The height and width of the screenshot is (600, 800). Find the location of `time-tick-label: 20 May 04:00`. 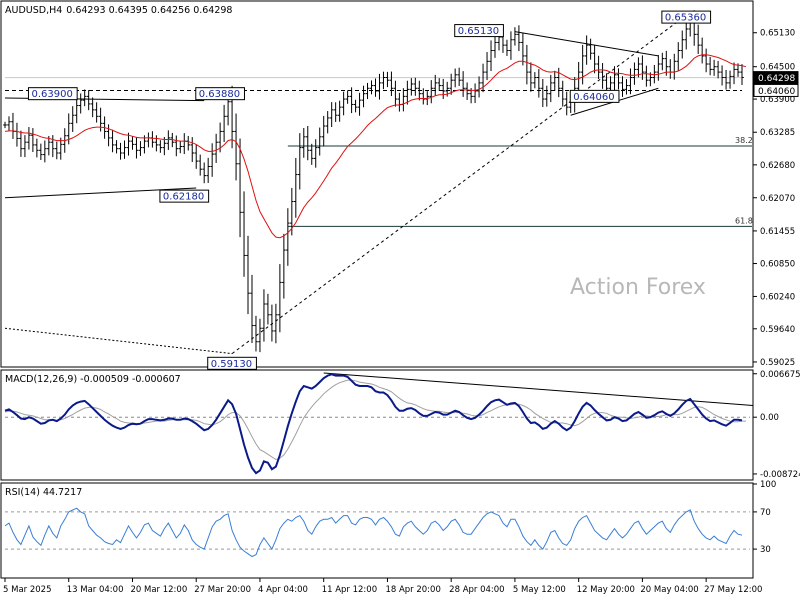

time-tick-label: 20 May 04:00 is located at coordinates (669, 590).